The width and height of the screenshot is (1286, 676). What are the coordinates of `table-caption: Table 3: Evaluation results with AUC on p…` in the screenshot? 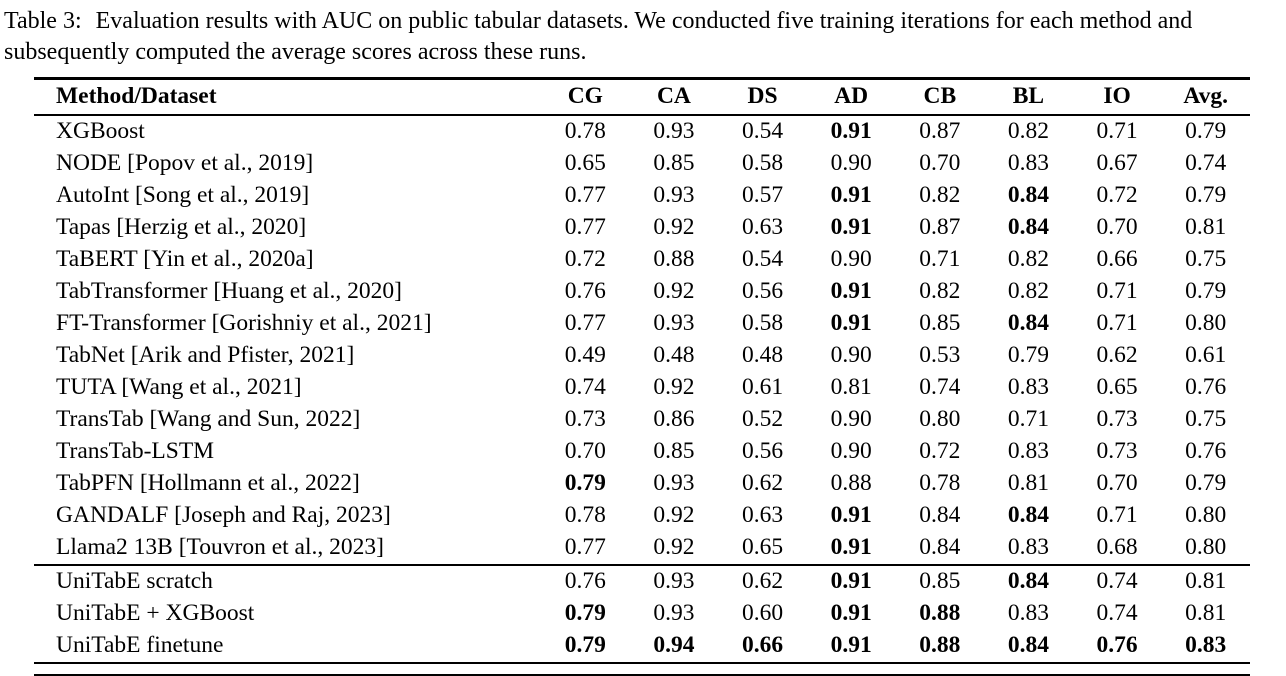 It's located at (643, 36).